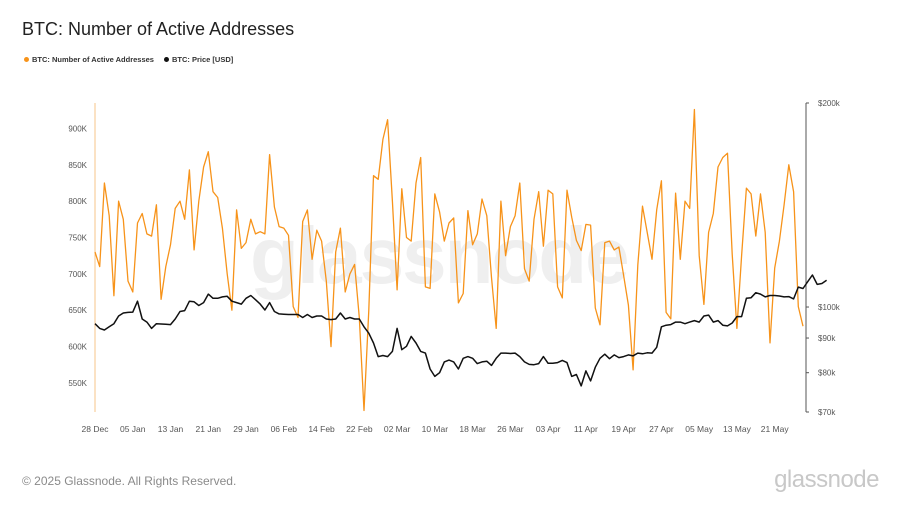 The width and height of the screenshot is (903, 508). I want to click on x-tick-label: 21 May, so click(775, 429).